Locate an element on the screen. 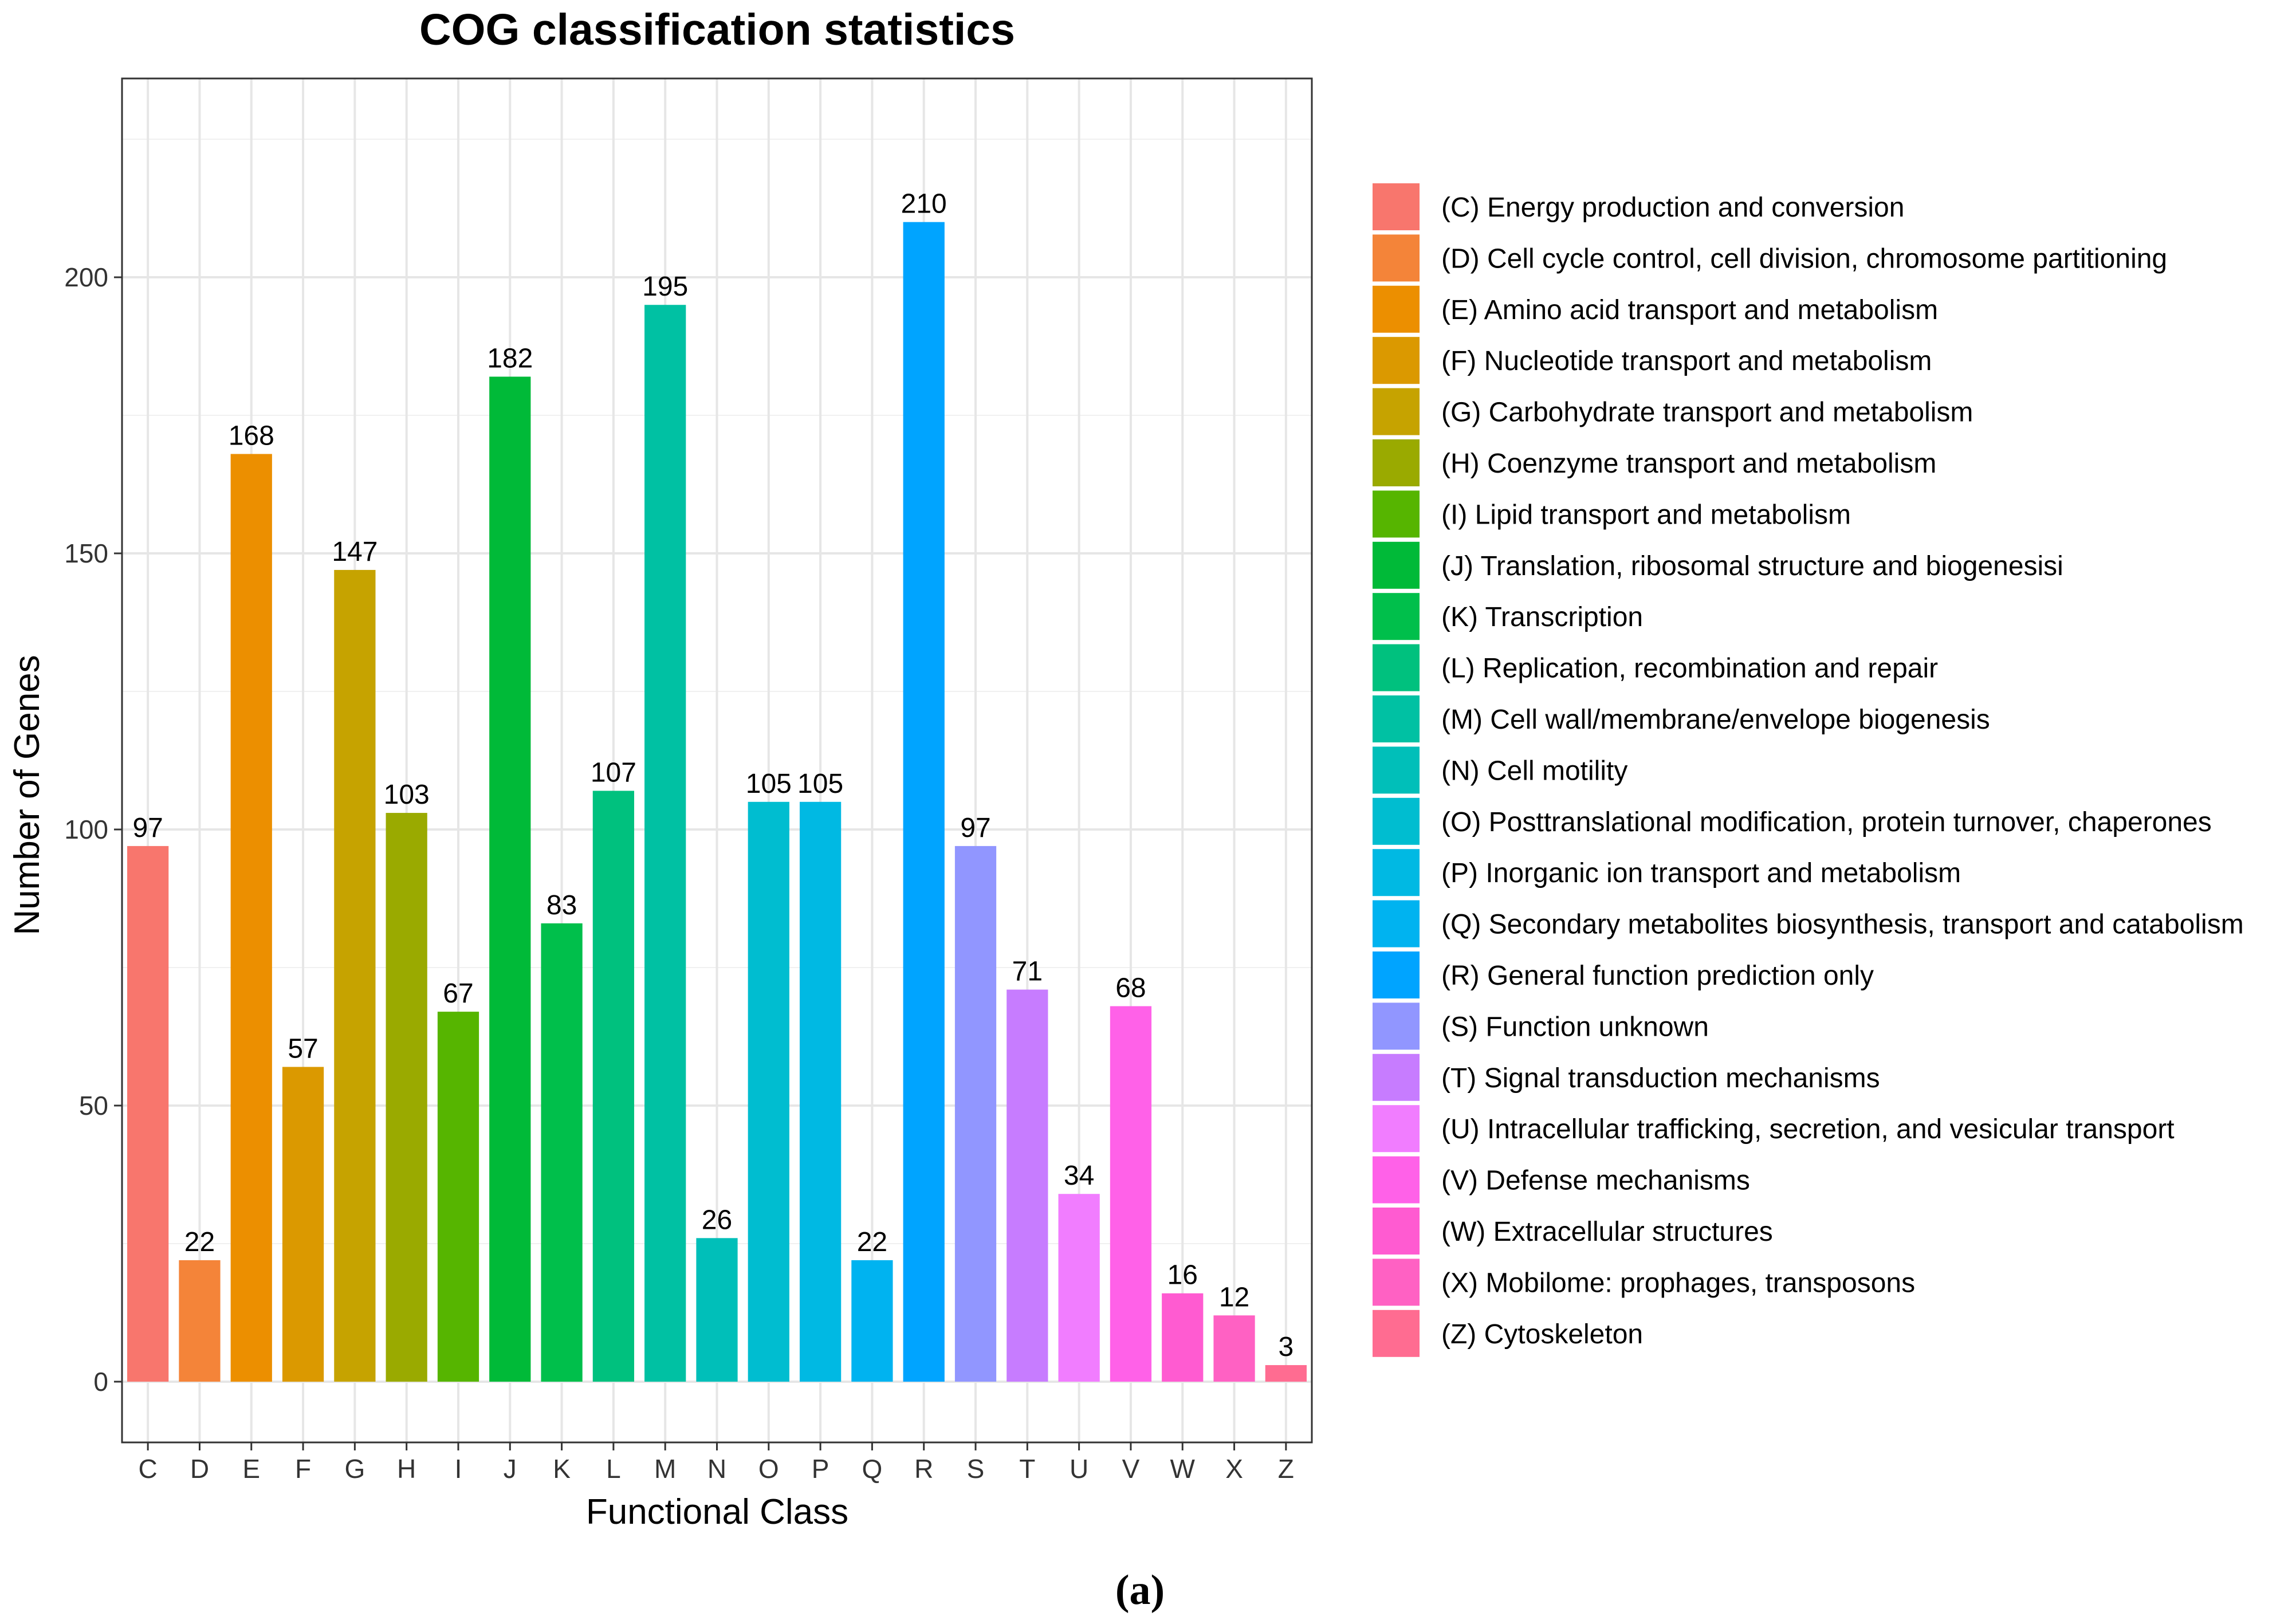 The image size is (2296, 1624). y-tick-label: 150 is located at coordinates (86, 553).